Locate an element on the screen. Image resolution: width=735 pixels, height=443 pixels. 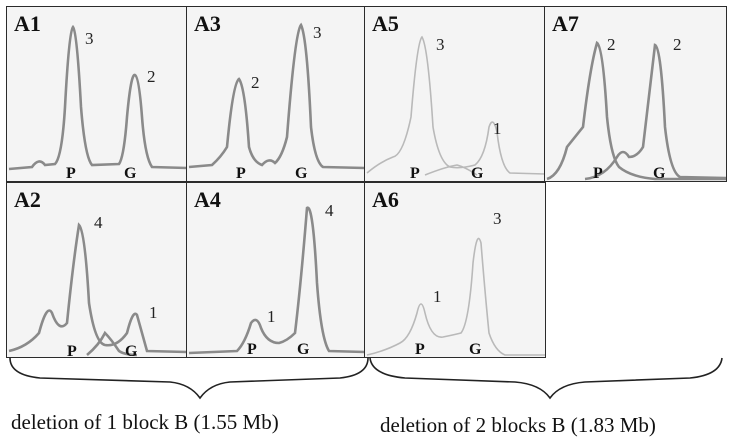
brace-right is located at coordinates (546, 378).